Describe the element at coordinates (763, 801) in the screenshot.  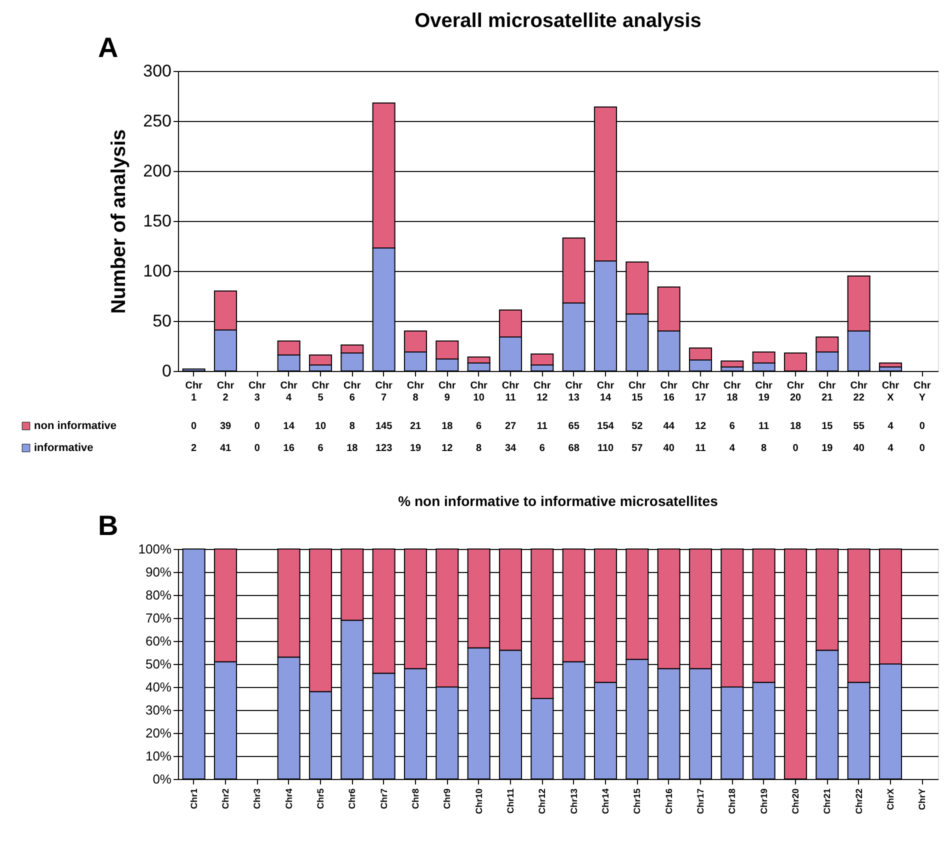
I see `x-tick-label: Chr19` at that location.